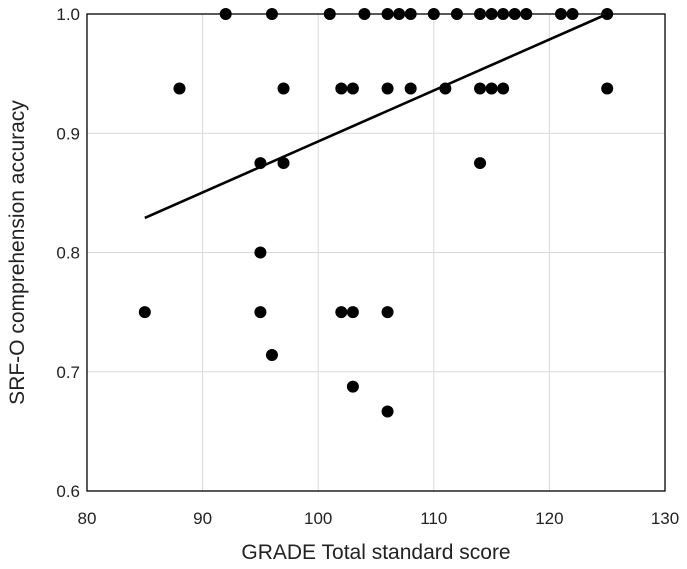 This screenshot has height=569, width=687. I want to click on x-tick-label: 110, so click(433, 518).